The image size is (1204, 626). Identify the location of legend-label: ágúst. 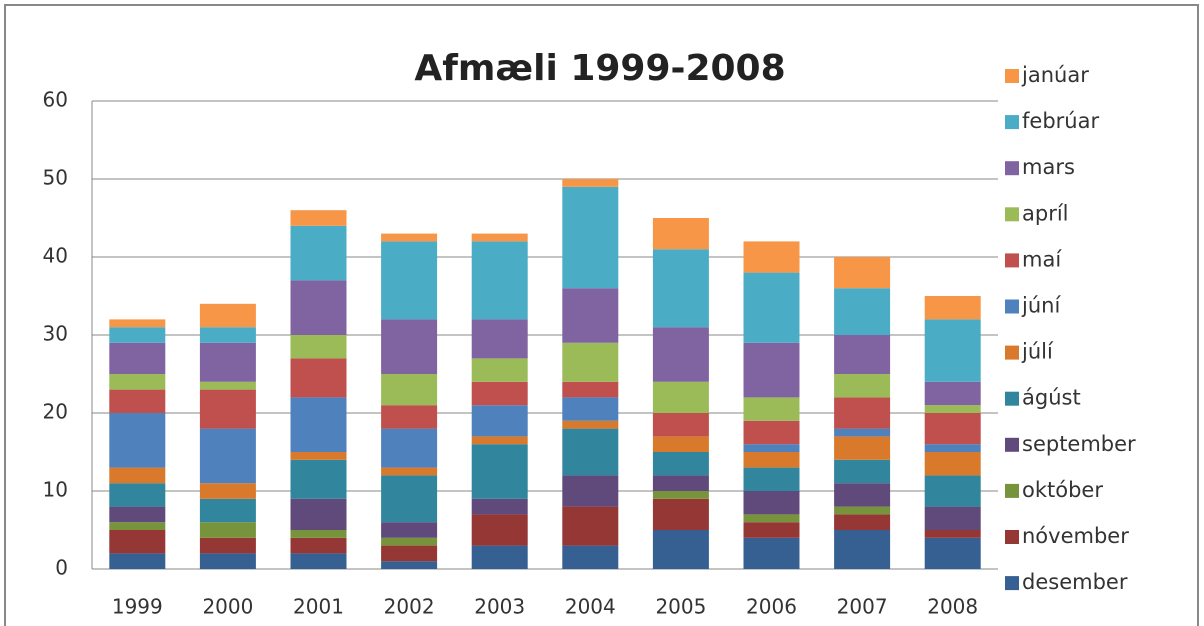
(1051, 398).